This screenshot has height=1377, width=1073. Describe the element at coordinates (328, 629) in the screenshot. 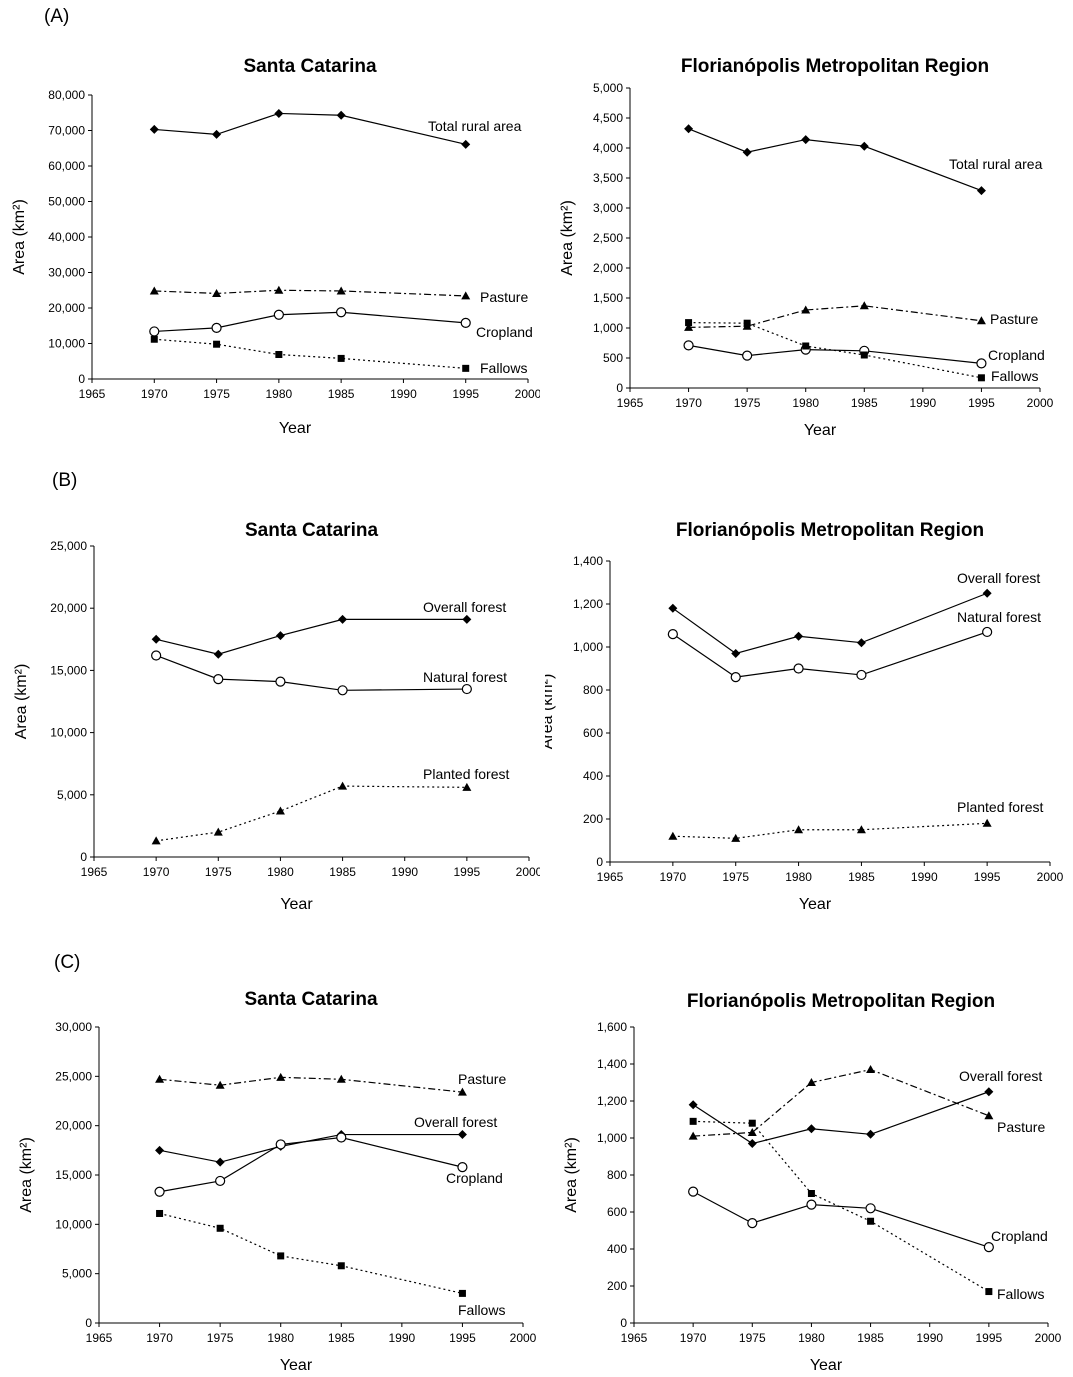

I see `series-overall-forest: Overall forest` at that location.